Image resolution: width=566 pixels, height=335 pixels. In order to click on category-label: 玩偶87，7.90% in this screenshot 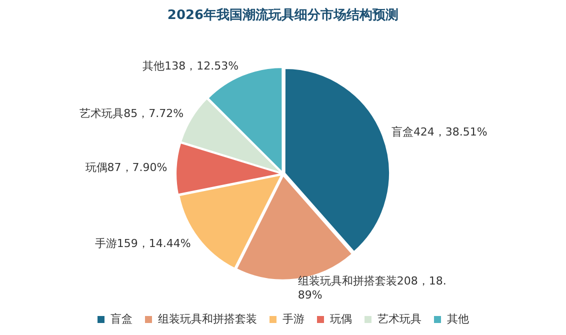, I will do `click(126, 167)`.